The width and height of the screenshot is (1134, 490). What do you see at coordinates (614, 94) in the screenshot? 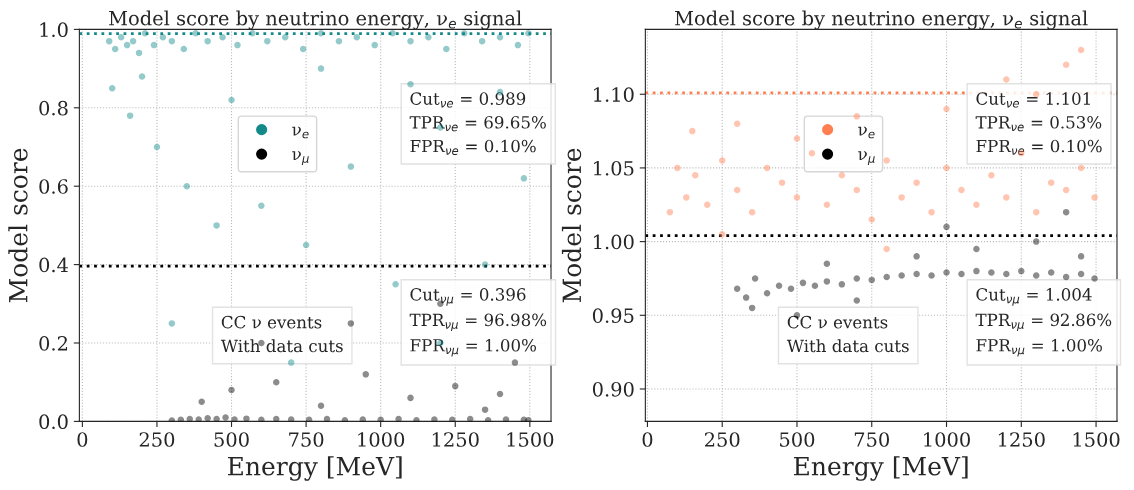
I see `y-tick-label: 1.10` at bounding box center [614, 94].